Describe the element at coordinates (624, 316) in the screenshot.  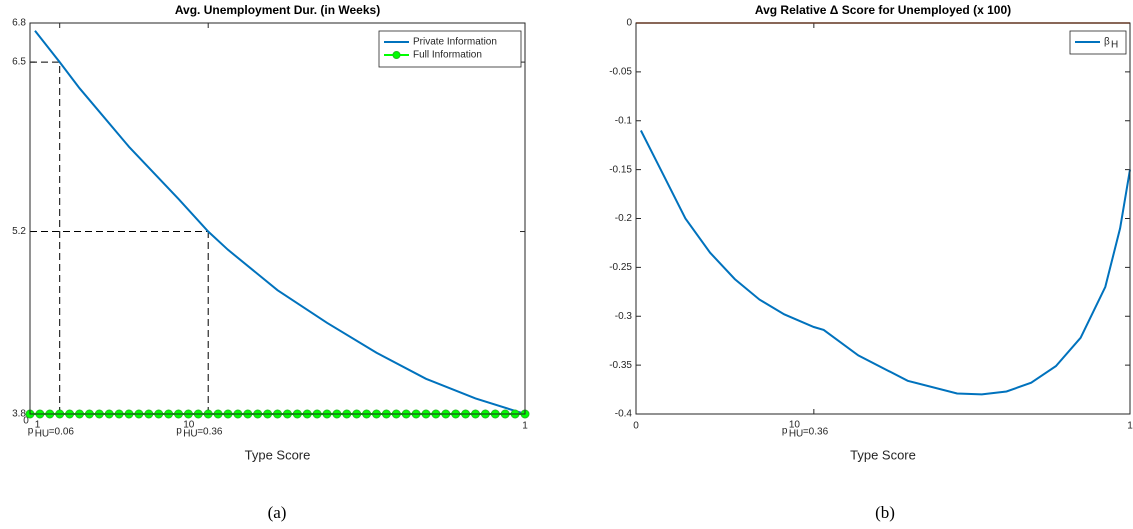
I see `y-tick-label: -0.3` at that location.